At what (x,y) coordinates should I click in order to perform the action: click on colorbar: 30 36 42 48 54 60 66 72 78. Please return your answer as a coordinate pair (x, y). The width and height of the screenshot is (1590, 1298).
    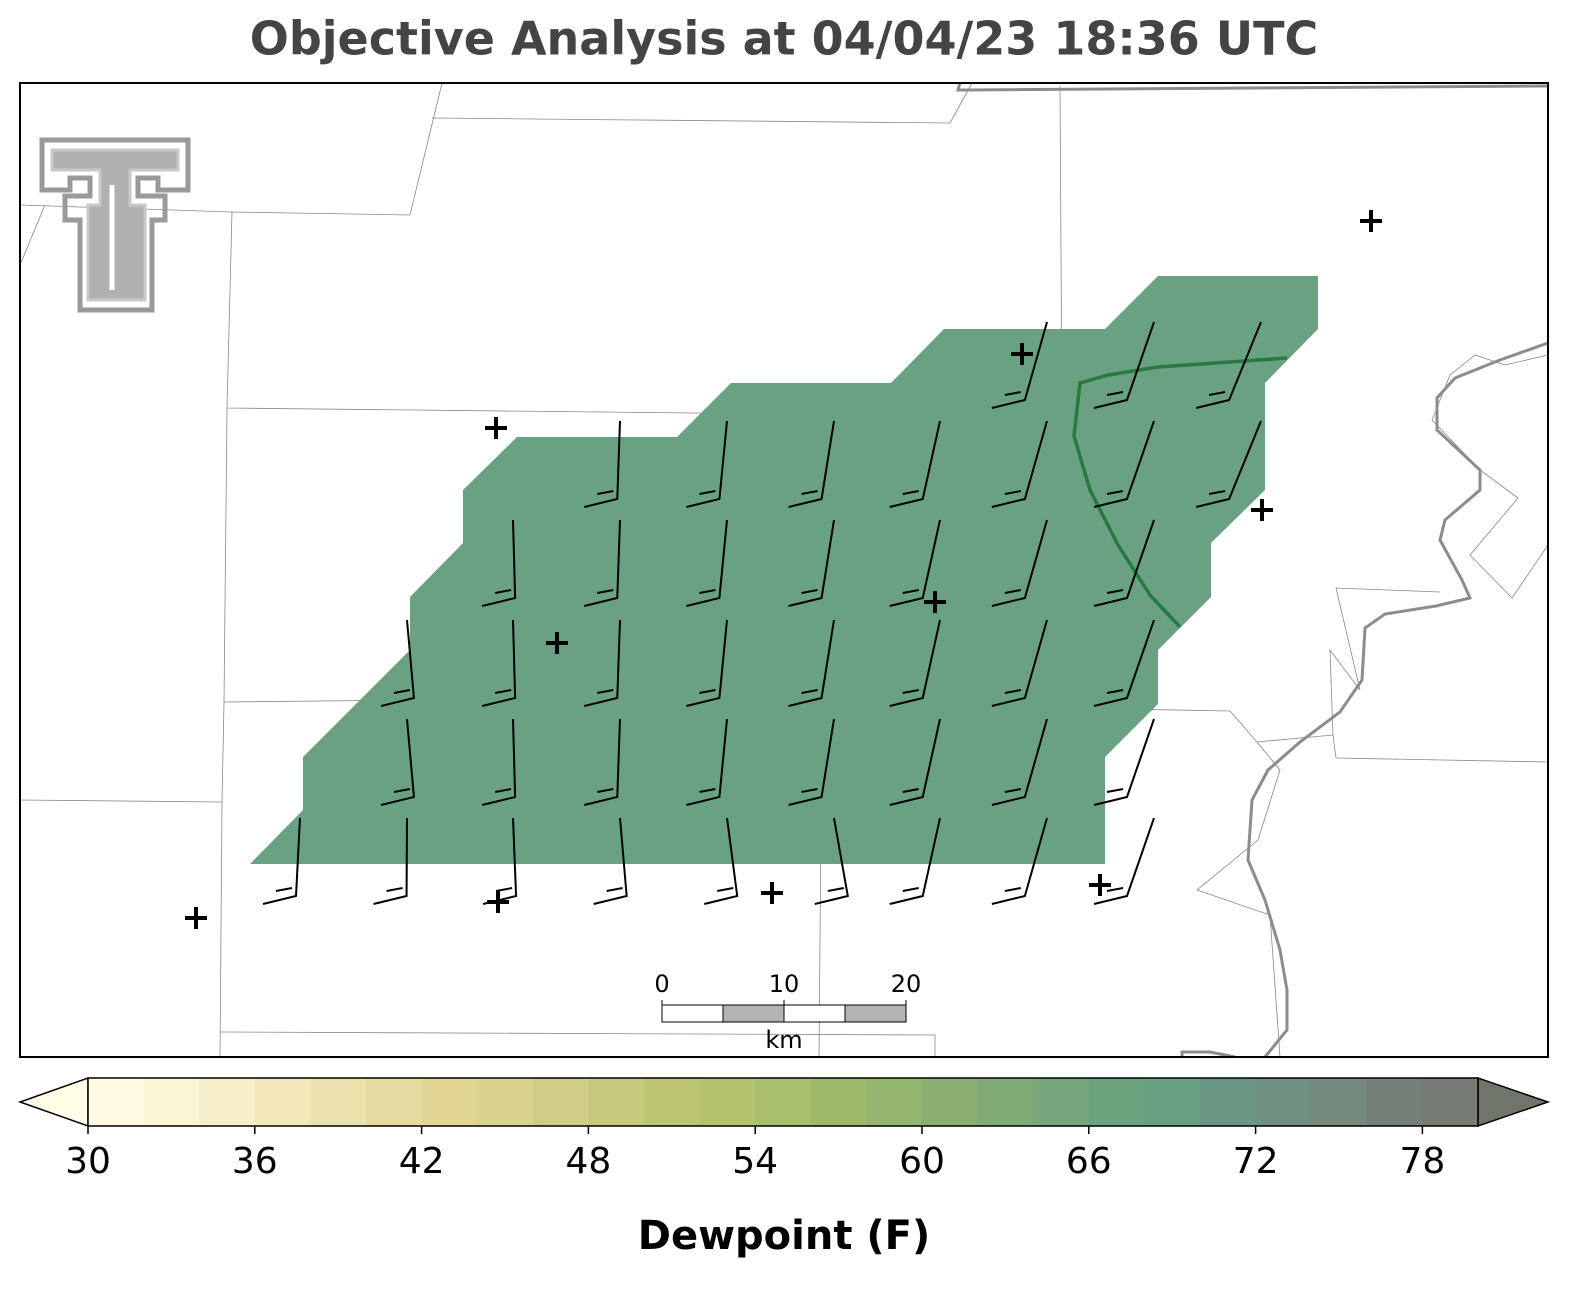
    Looking at the image, I should click on (784, 1129).